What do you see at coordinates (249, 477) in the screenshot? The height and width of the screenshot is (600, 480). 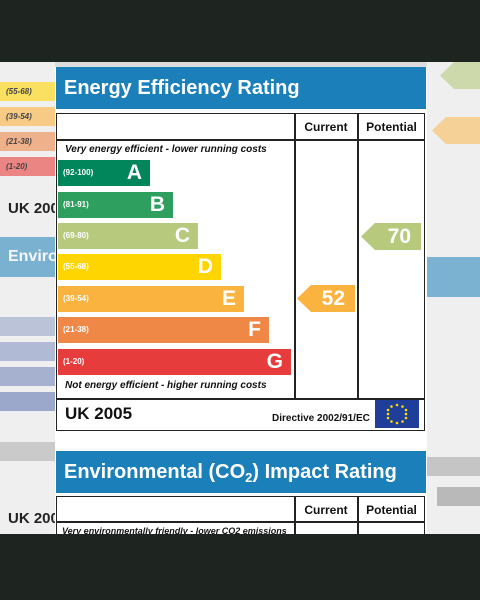 I see `env-title-sub: 2` at bounding box center [249, 477].